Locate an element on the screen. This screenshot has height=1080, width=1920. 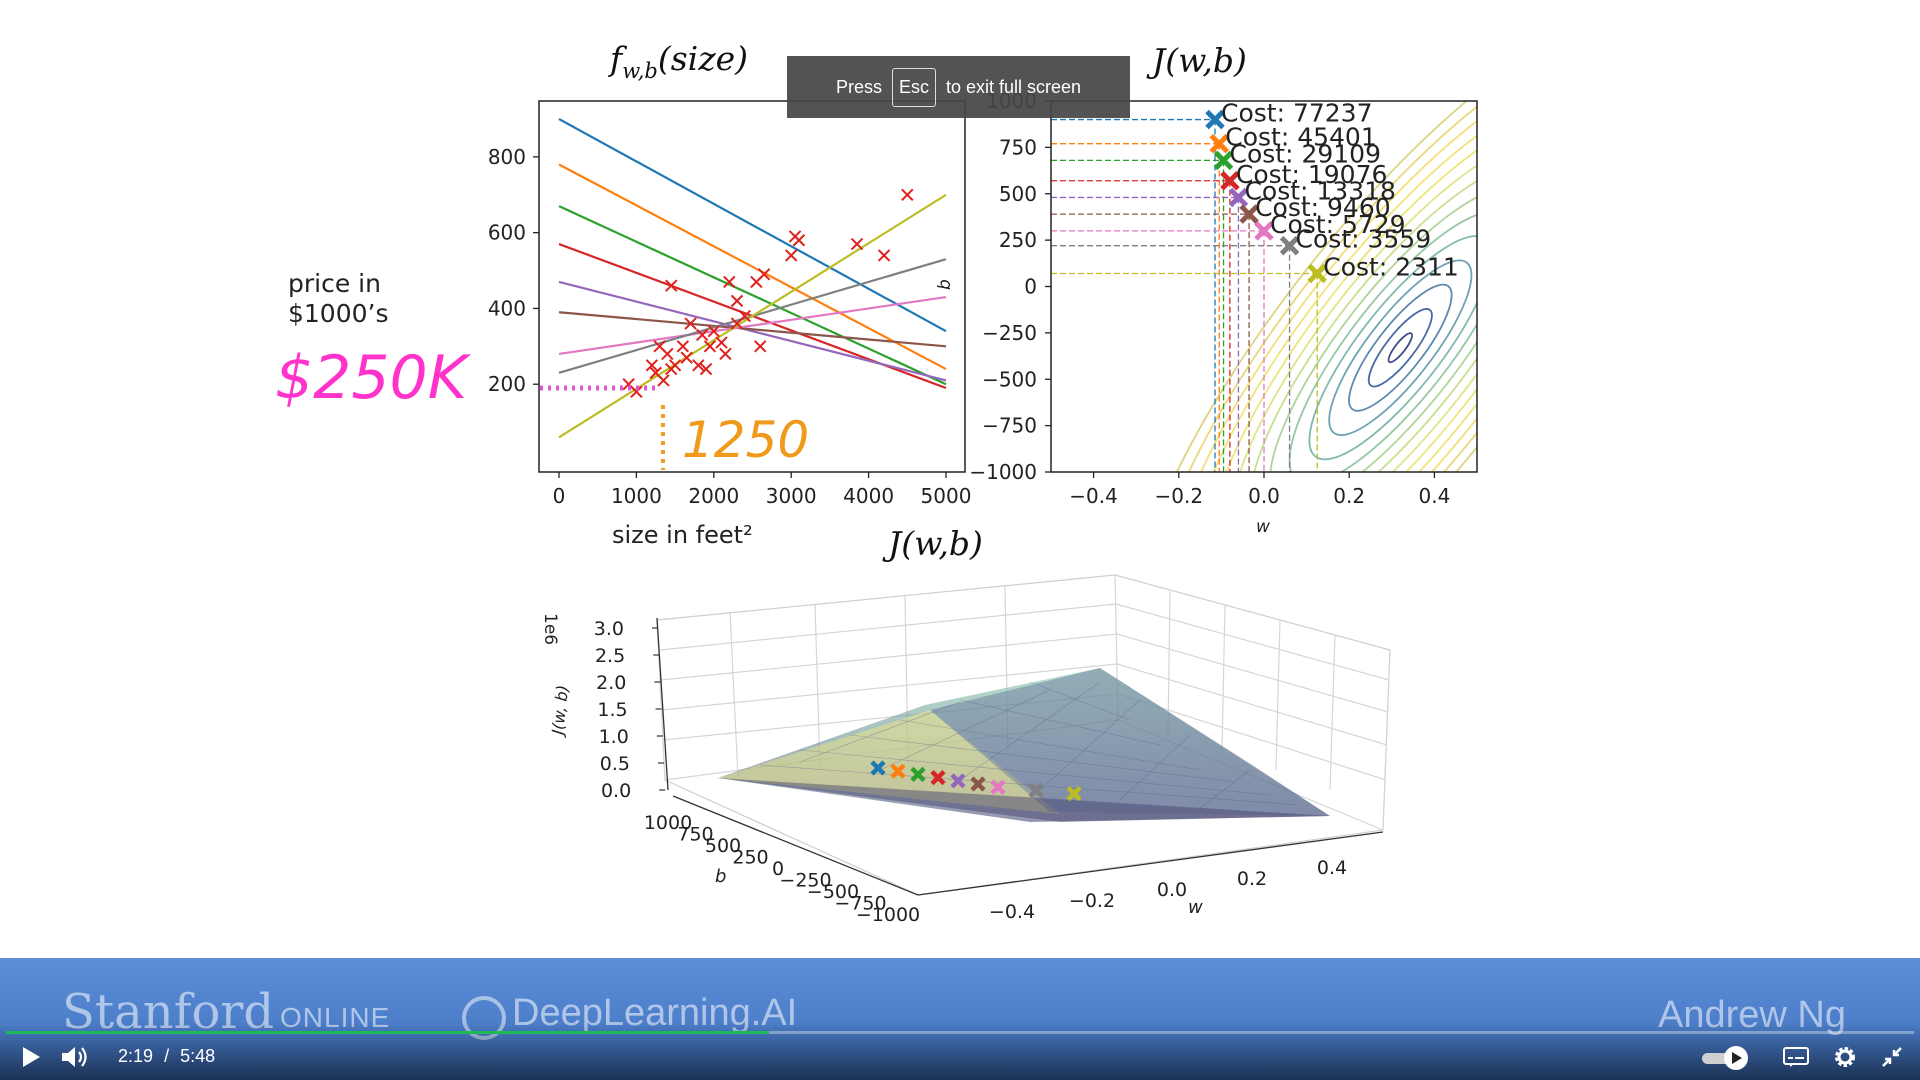
time-total: 5:48 is located at coordinates (198, 1056).